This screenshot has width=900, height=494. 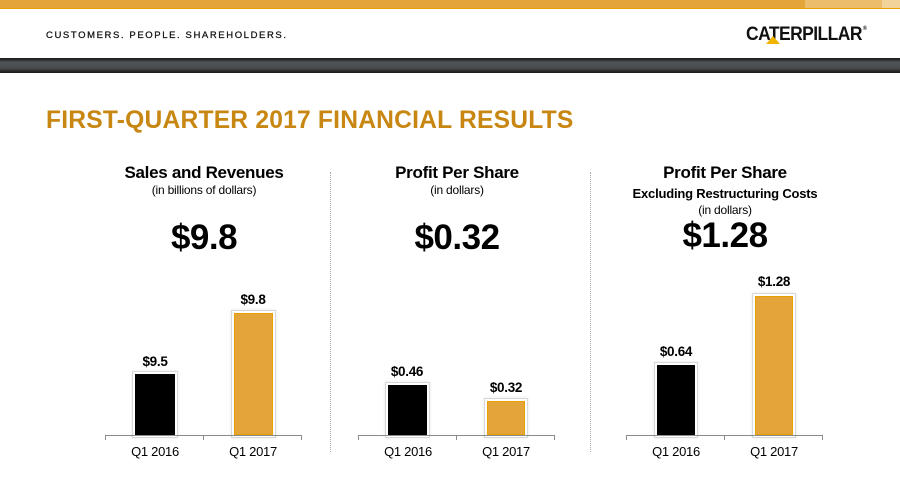 What do you see at coordinates (204, 190) in the screenshot?
I see `panel-subtitle: (in billions of dollars)` at bounding box center [204, 190].